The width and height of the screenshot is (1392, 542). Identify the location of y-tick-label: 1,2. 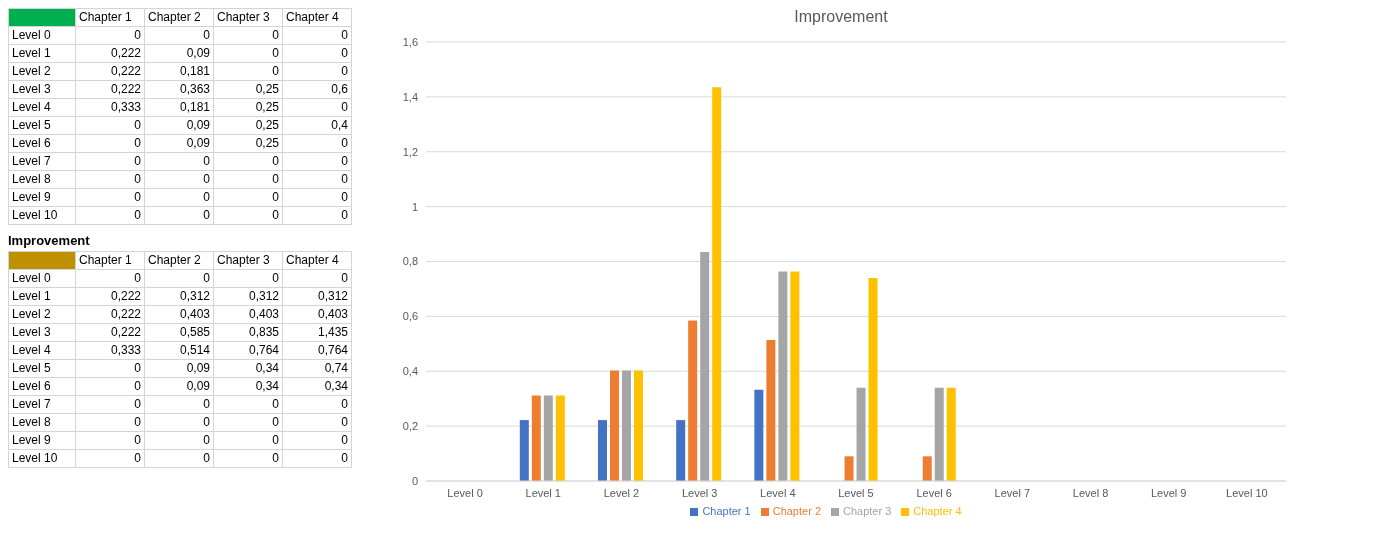
(410, 151).